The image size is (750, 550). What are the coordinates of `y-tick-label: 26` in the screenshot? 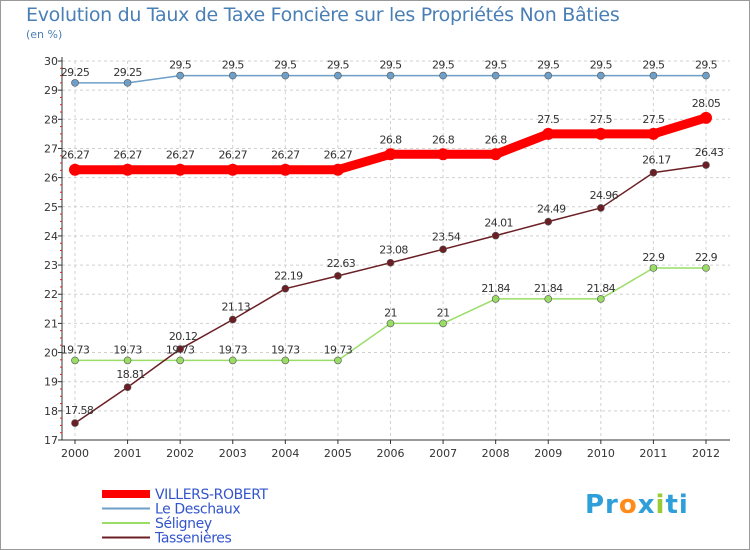 It's located at (51, 178).